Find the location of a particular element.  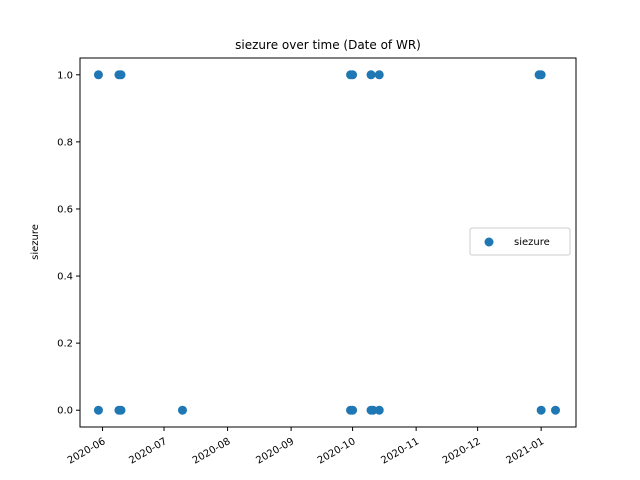

y-tick-label: 0.4 is located at coordinates (65, 277).